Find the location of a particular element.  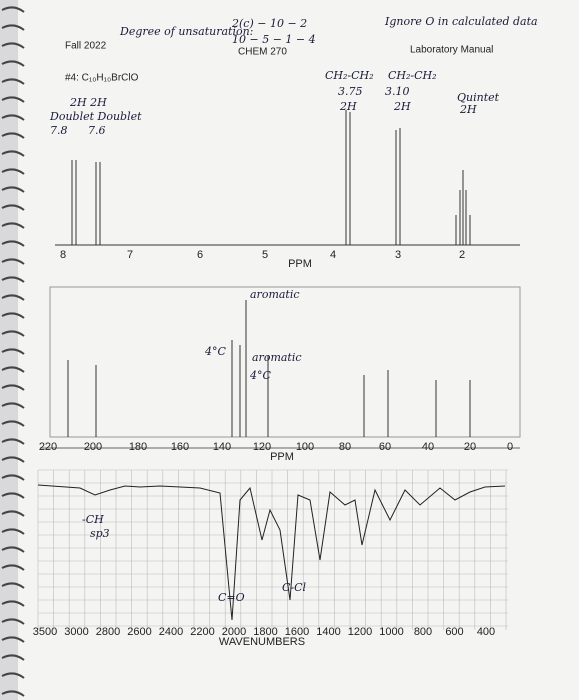

annotation: Quintet is located at coordinates (478, 97).